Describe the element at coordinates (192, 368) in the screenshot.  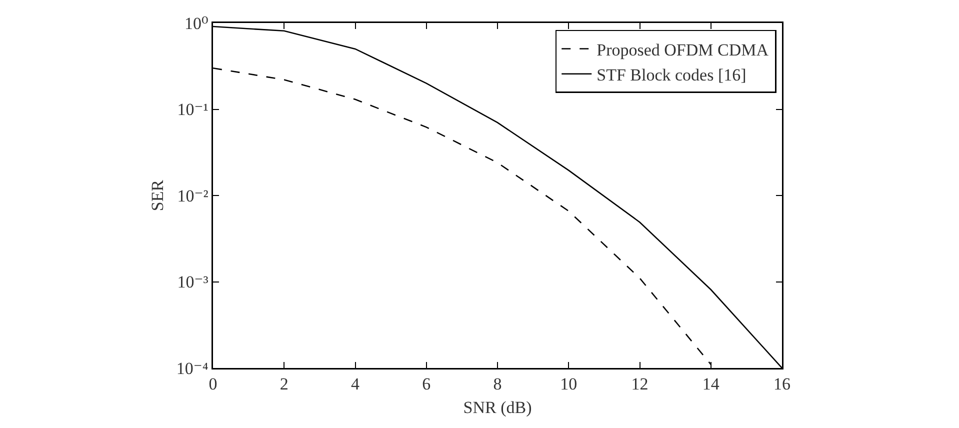
I see `y-tick-label: 10⁻⁴` at that location.